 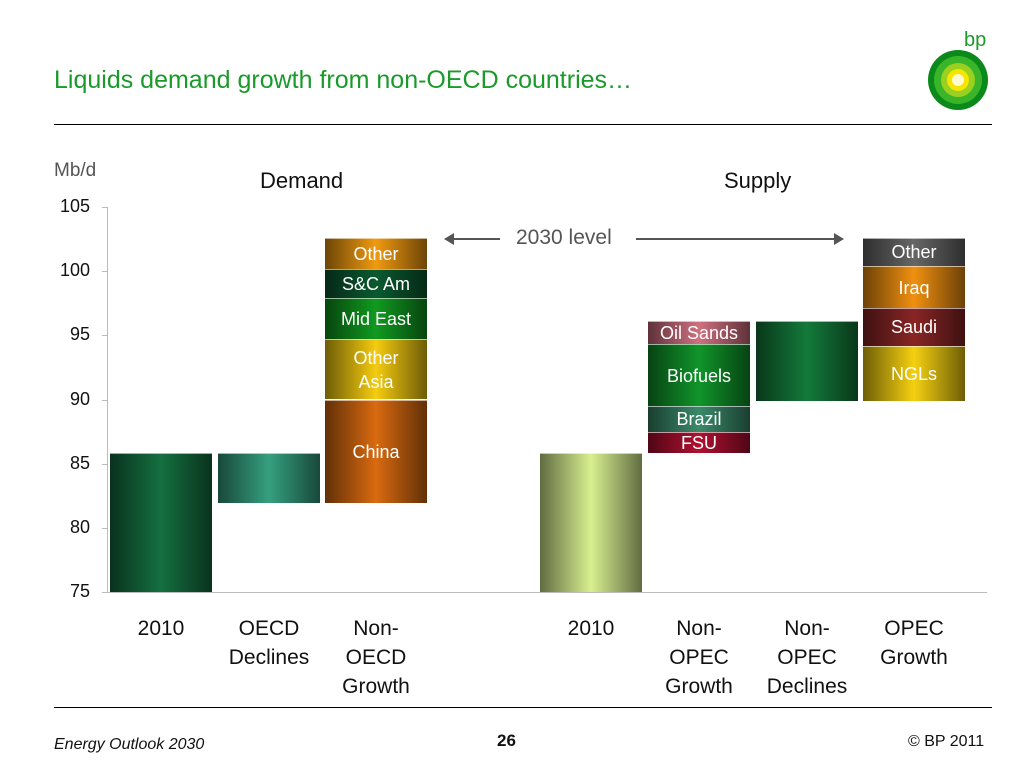 What do you see at coordinates (699, 657) in the screenshot?
I see `x-category-label: Non- OPEC Growth` at bounding box center [699, 657].